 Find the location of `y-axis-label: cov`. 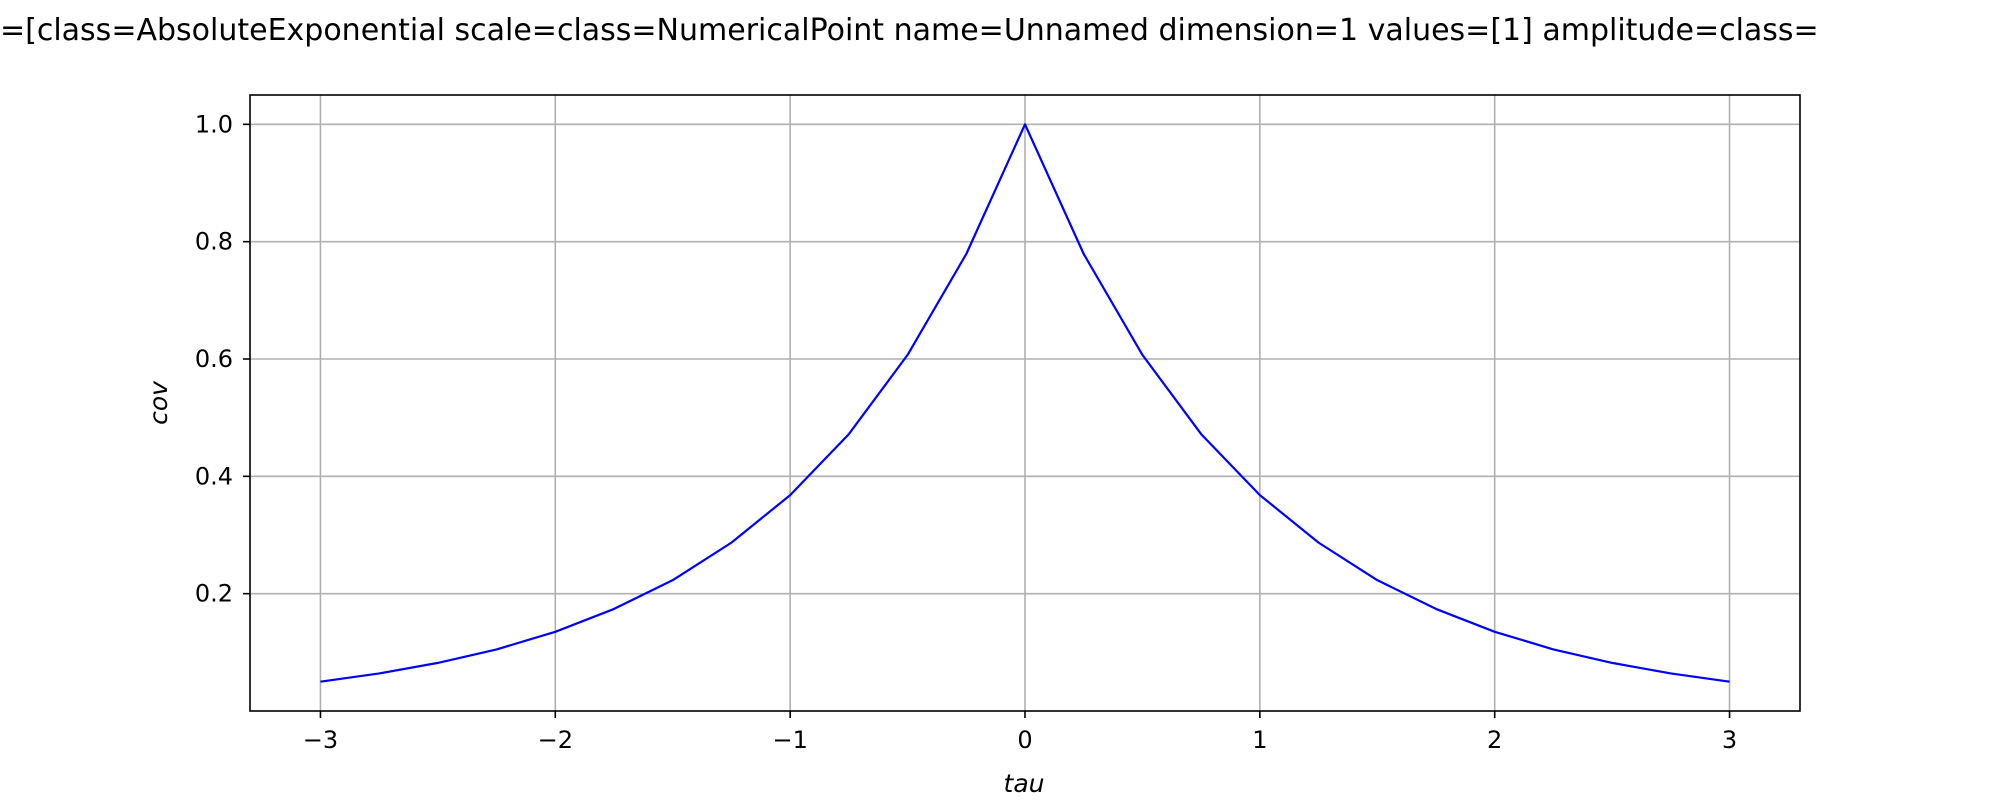

y-axis-label: cov is located at coordinates (158, 402).